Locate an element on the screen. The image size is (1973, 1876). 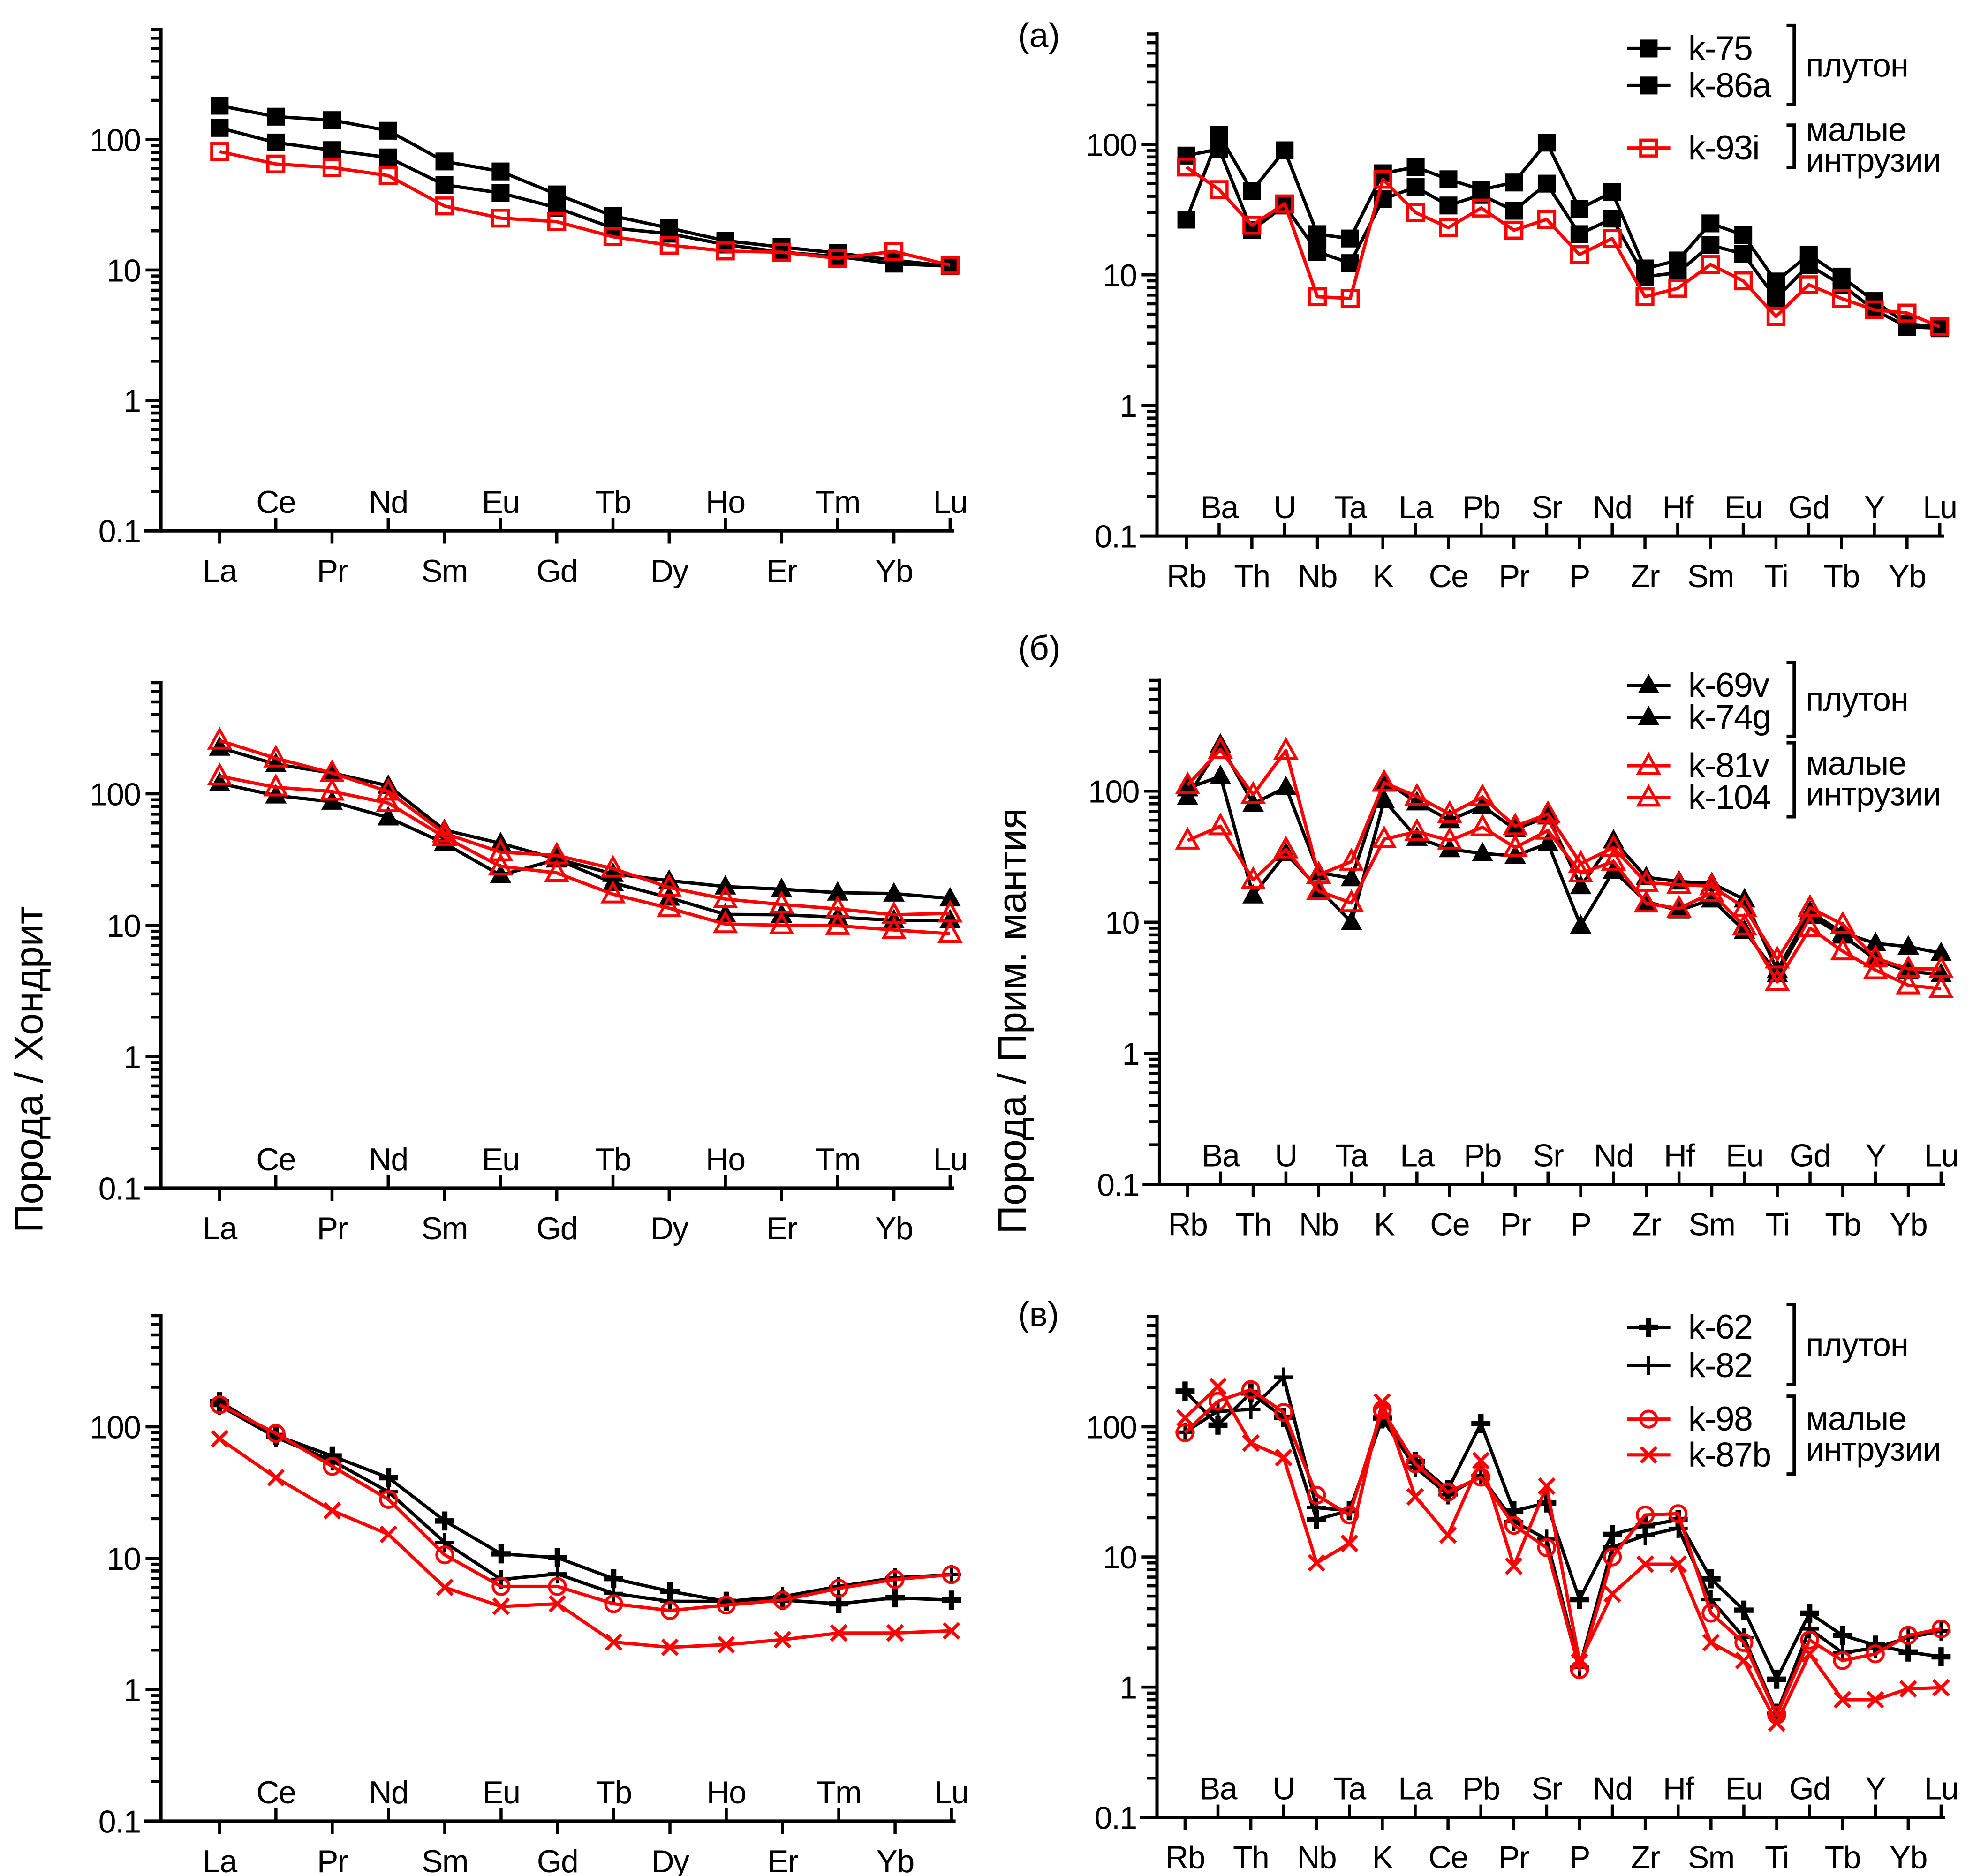
series-k-81v is located at coordinates (585, 825).